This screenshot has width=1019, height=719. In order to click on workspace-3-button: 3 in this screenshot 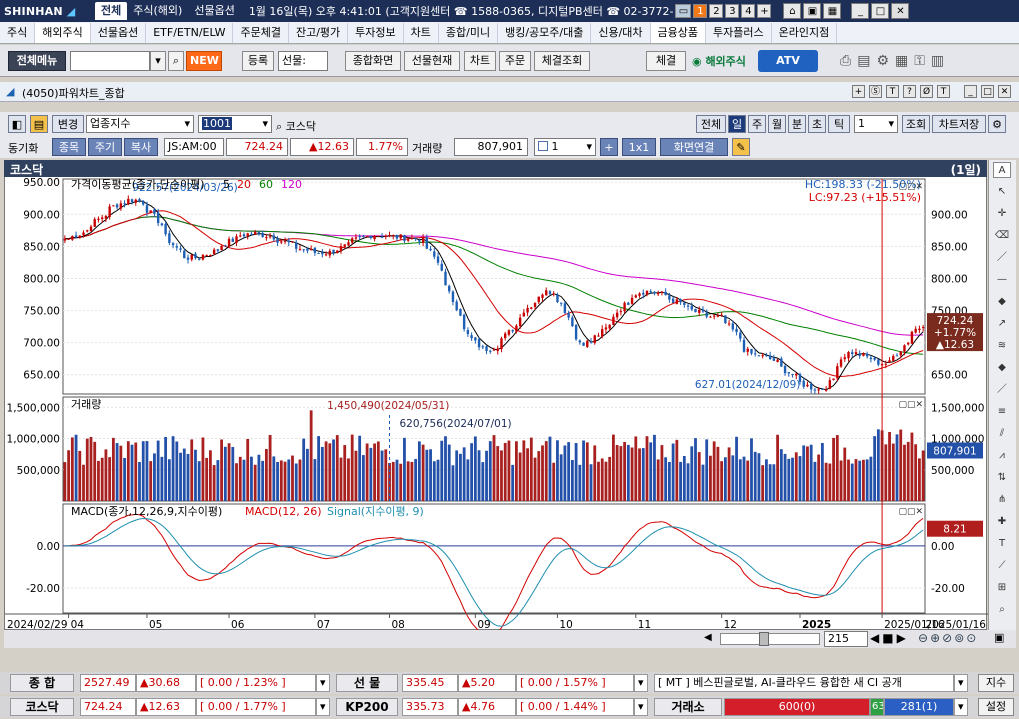, I will do `click(732, 11)`.